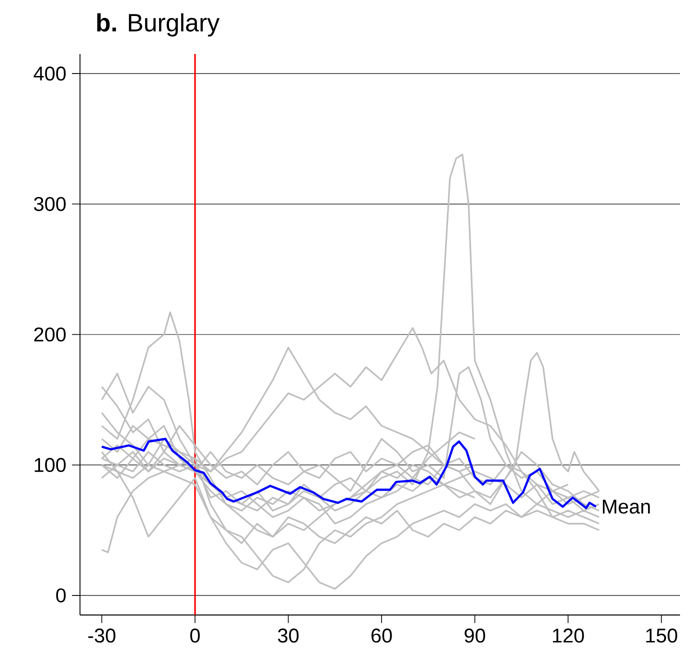 The width and height of the screenshot is (687, 662). I want to click on x-tick-label: 30, so click(288, 635).